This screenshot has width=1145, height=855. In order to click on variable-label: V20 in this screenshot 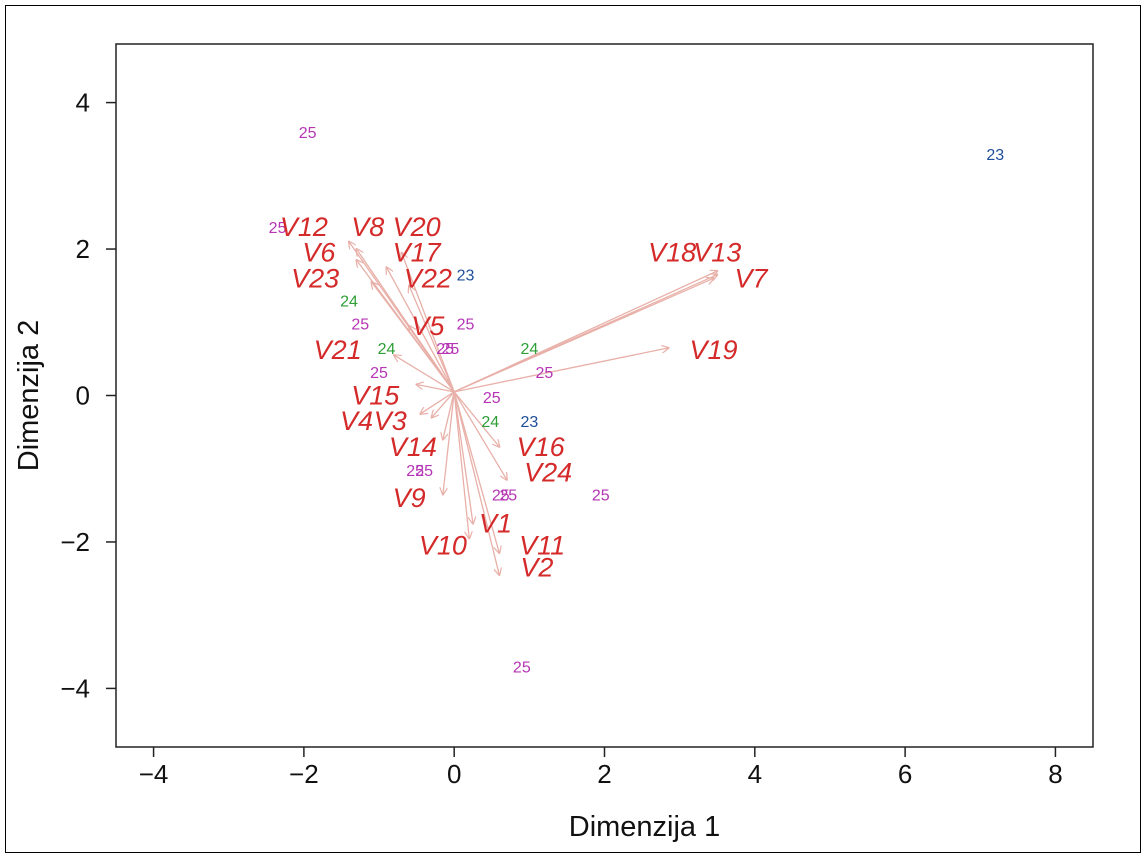, I will do `click(417, 227)`.